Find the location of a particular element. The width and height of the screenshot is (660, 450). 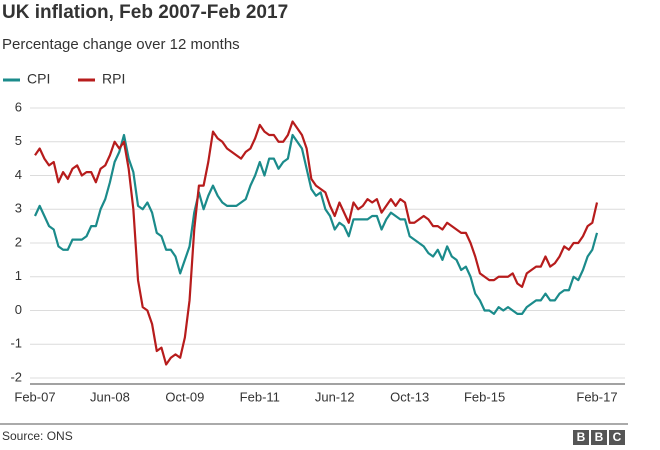

y-tick-label: 3 is located at coordinates (18, 208).